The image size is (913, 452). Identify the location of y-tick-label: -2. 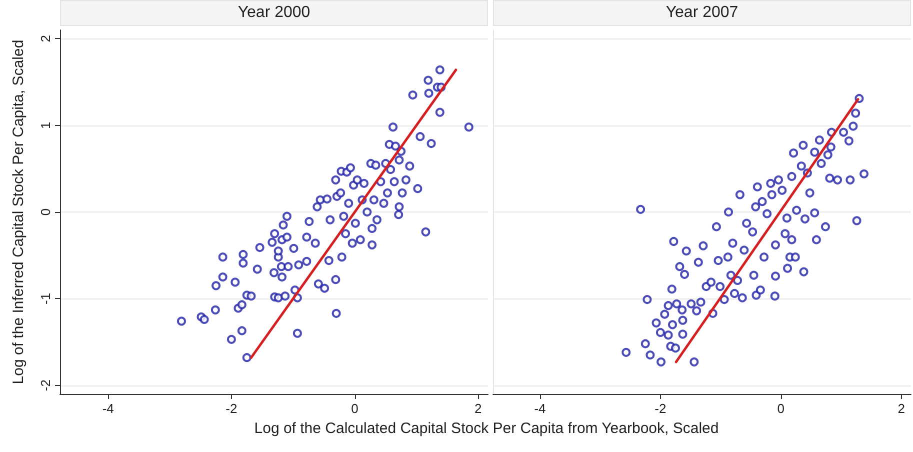
(45, 386).